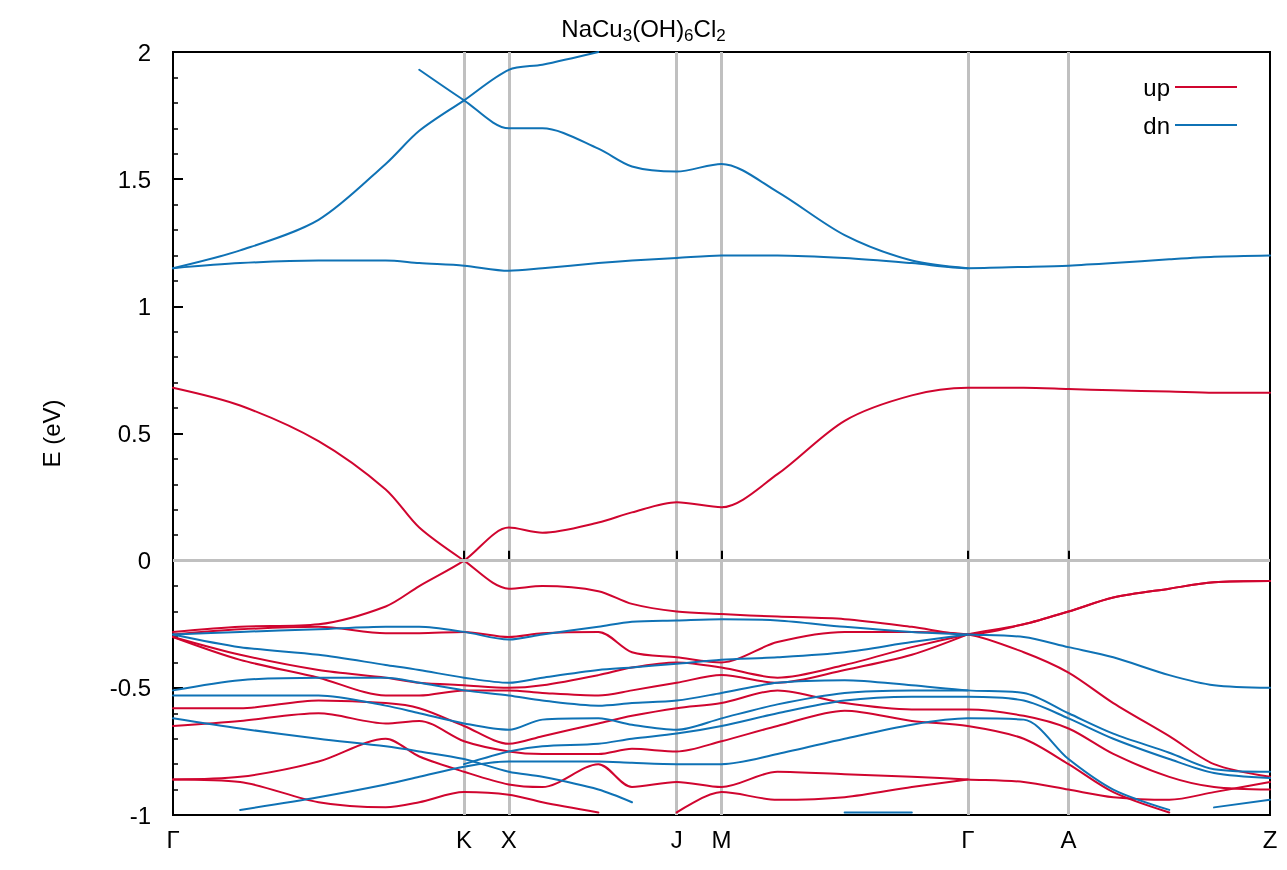 This screenshot has width=1287, height=870. I want to click on x-tick-label: X, so click(508, 839).